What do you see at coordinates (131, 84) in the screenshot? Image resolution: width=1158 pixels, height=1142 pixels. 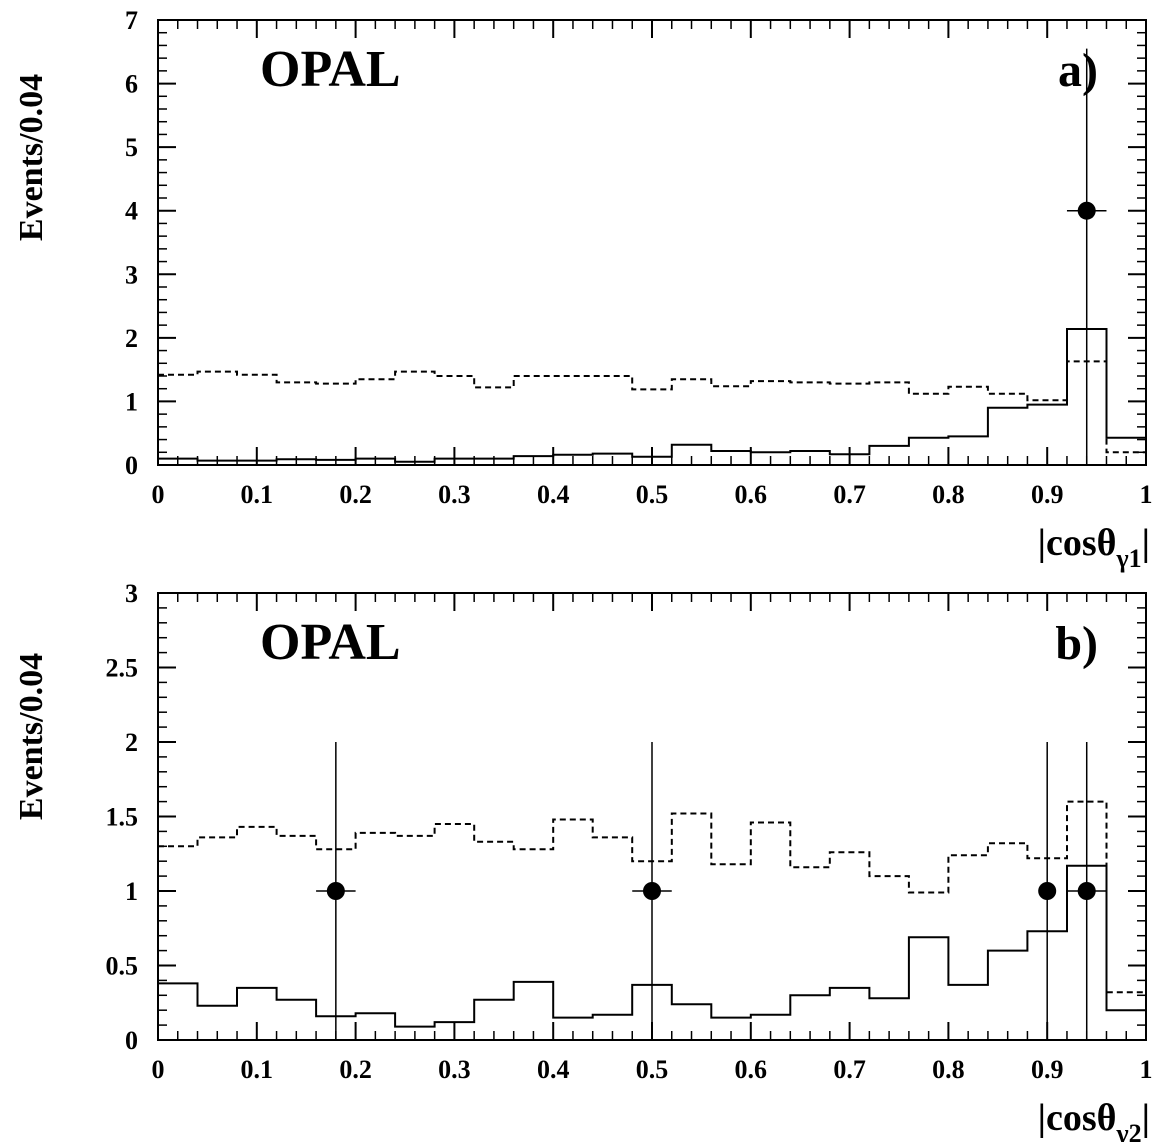 I see `y-tick-label: 6` at bounding box center [131, 84].